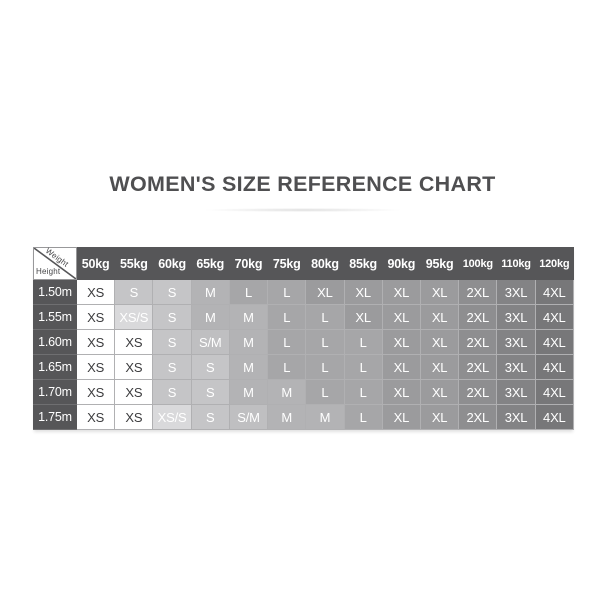 The height and width of the screenshot is (605, 605). I want to click on table-row-1-50m: 1.50m XS S S M L L XL XL XL XL 2XL 3XL 4XL, so click(304, 292).